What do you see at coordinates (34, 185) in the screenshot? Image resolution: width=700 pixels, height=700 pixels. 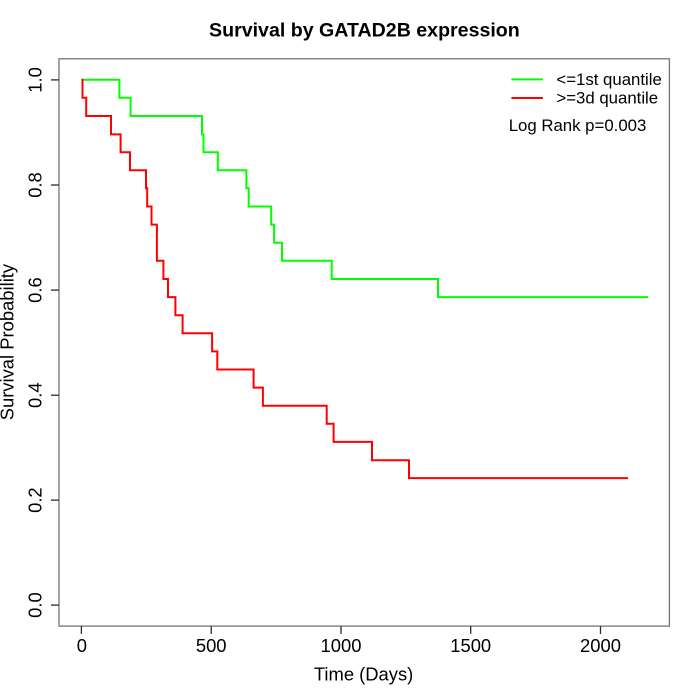 I see `svg-text: 0.8` at bounding box center [34, 185].